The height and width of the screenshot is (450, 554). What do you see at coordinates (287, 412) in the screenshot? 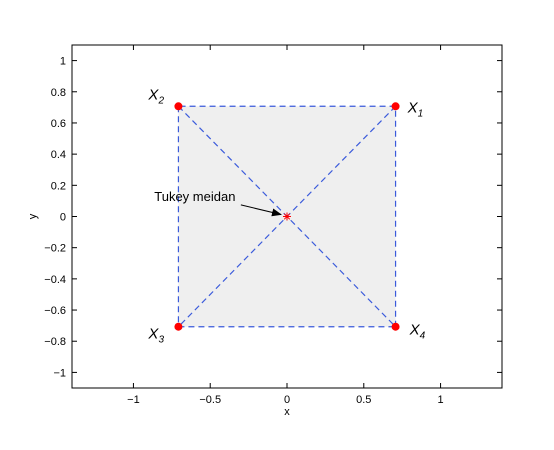
I see `x-axis-label: x` at bounding box center [287, 412].